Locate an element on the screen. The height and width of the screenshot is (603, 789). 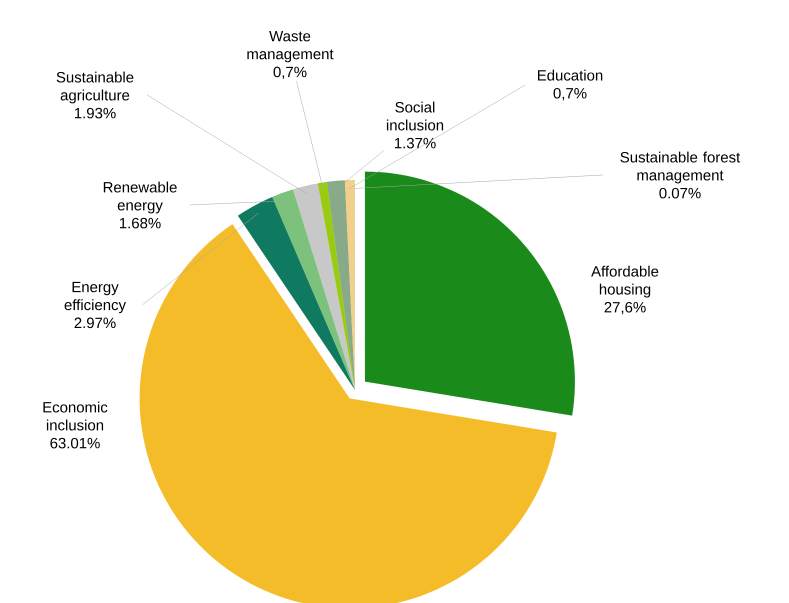
slice-label: Social inclusion is located at coordinates (415, 116).